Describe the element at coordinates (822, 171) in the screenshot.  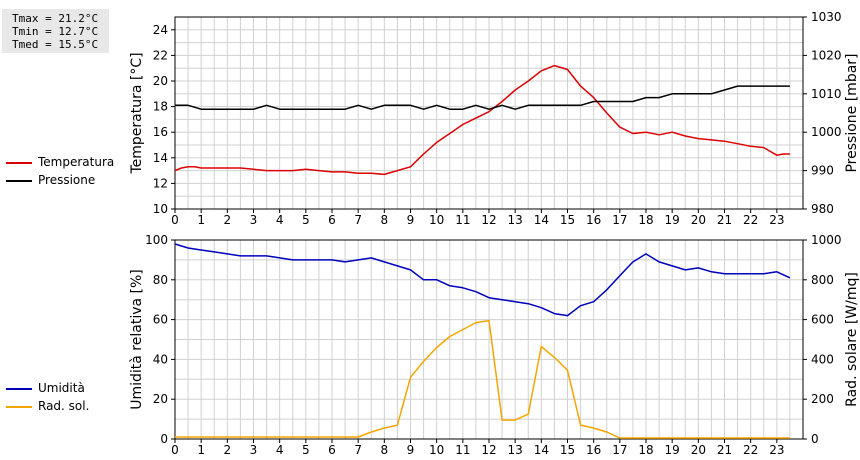
I see `y2-tick-label: 990` at that location.